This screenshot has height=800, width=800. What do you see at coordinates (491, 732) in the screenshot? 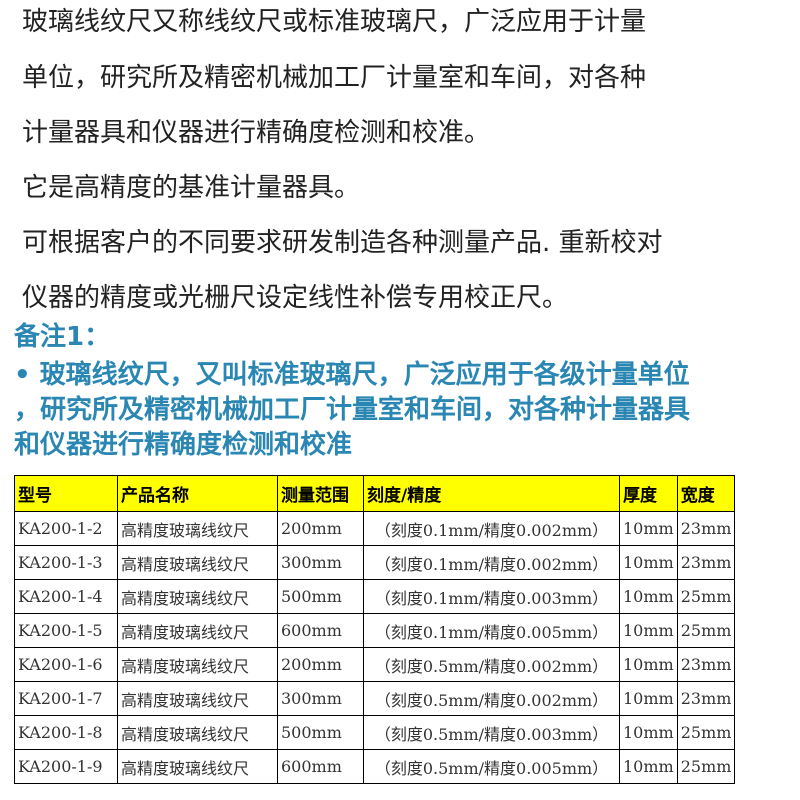
I see `cell-scale-precision: （刻度0.5mm/精度0.003mm）` at bounding box center [491, 732].